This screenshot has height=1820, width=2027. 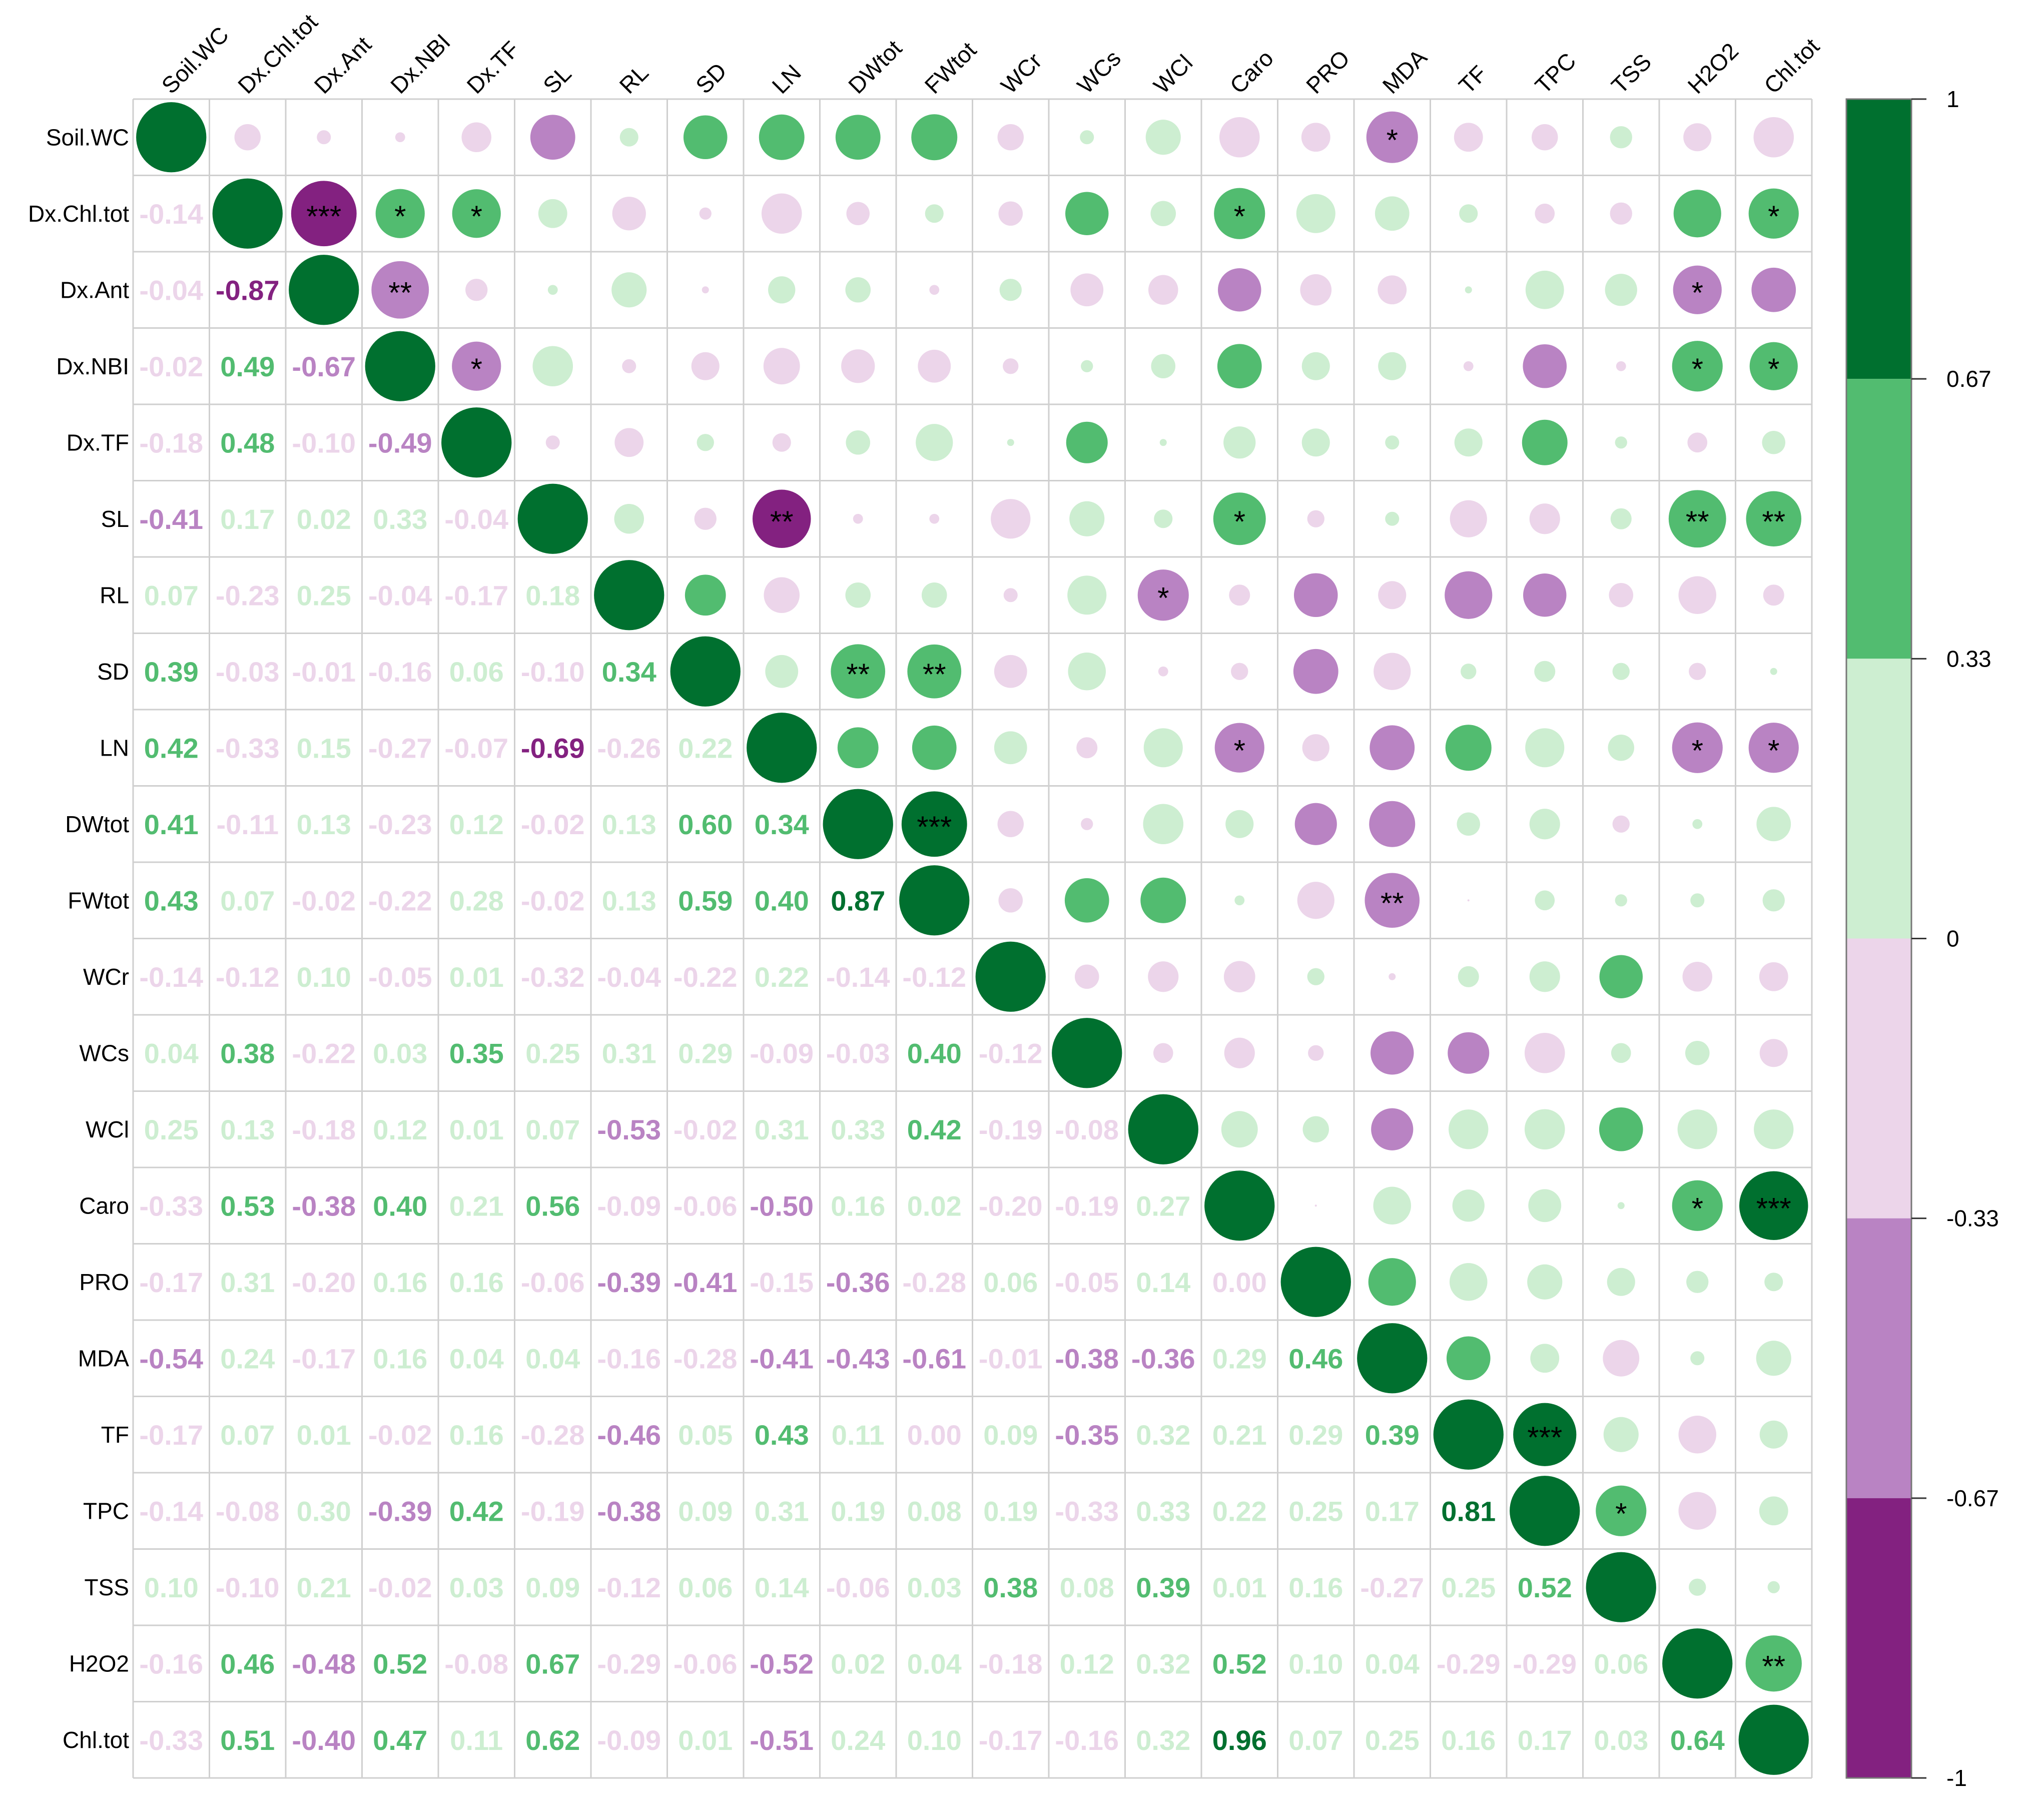 What do you see at coordinates (1392, 903) in the screenshot?
I see `significance-stars: **` at bounding box center [1392, 903].